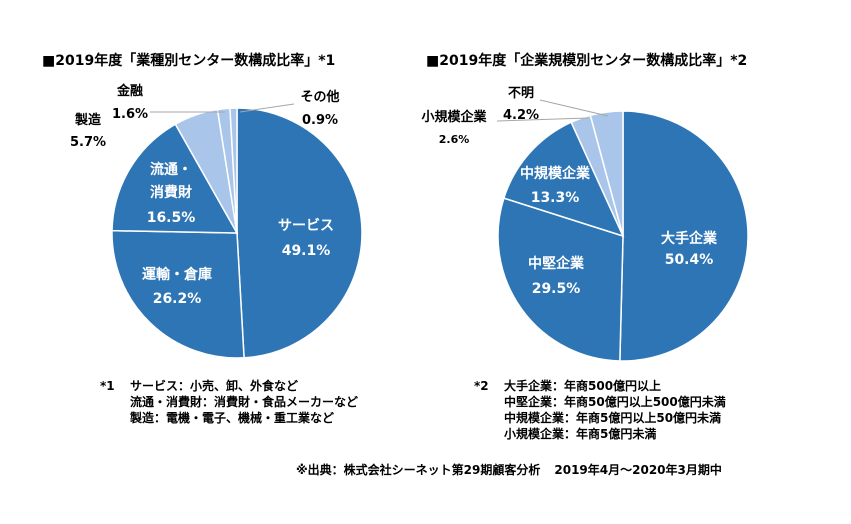 This screenshot has width=851, height=524. I want to click on footnote-mark: *2, so click(481, 386).